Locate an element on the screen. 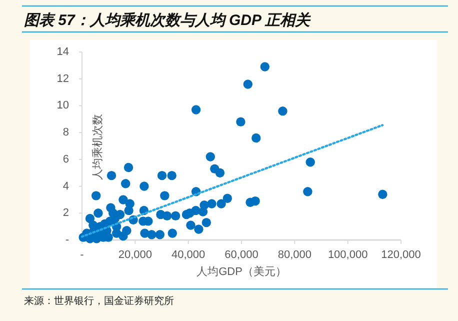  y-tick-label: - is located at coordinates (67, 240).